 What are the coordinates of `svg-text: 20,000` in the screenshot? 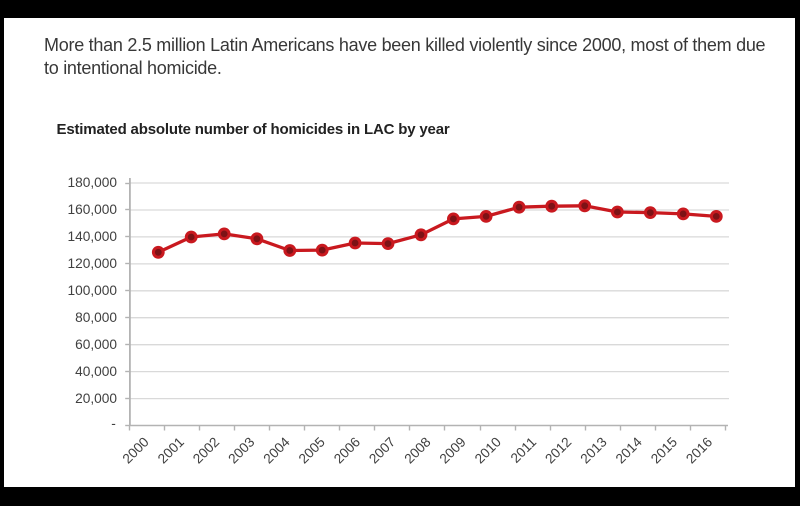 It's located at (96, 398).